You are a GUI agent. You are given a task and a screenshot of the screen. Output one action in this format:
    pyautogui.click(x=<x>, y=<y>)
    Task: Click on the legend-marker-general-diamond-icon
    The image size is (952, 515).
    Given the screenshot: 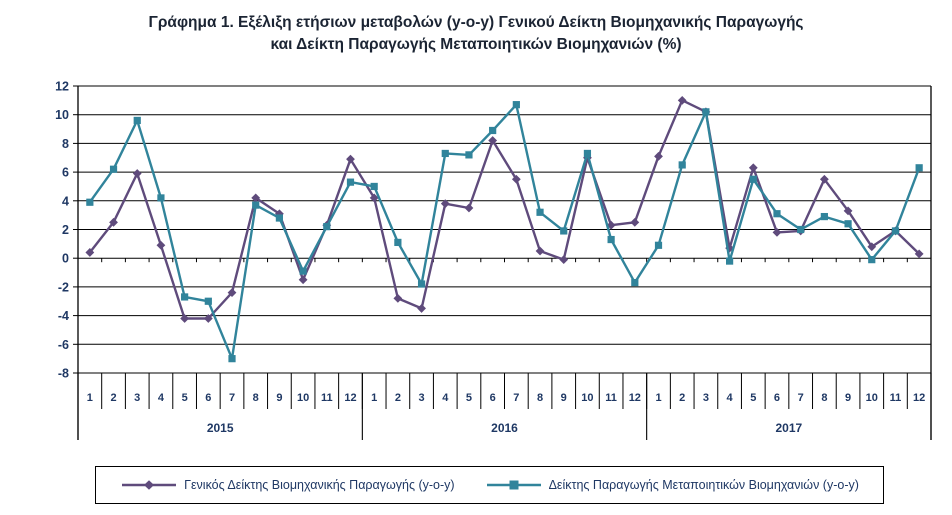 What is the action you would take?
    pyautogui.click(x=149, y=485)
    